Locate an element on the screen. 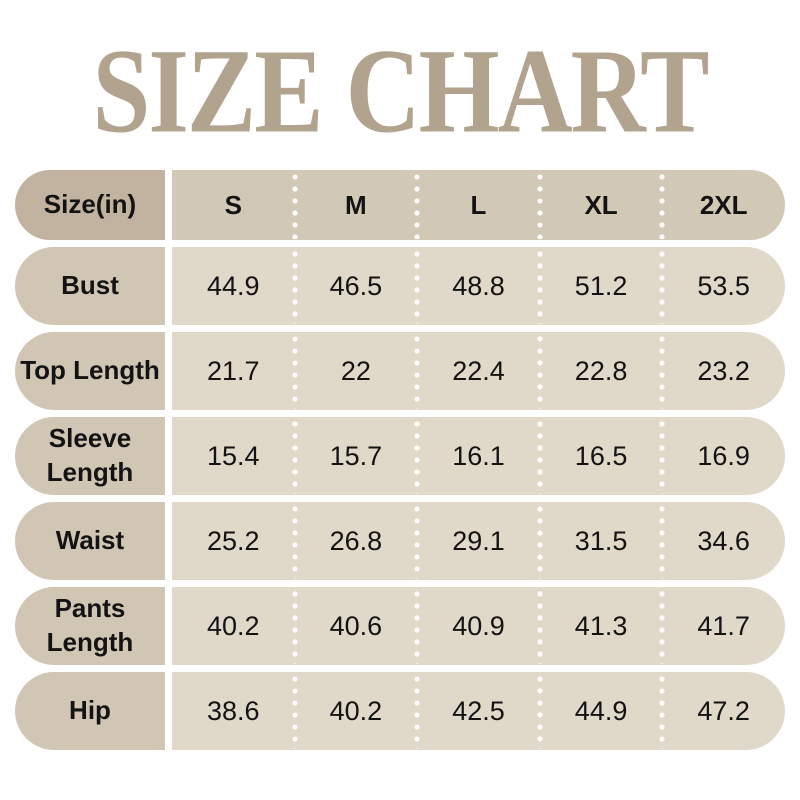  table-header-row: Size(in) S M L XL 2XL is located at coordinates (400, 205).